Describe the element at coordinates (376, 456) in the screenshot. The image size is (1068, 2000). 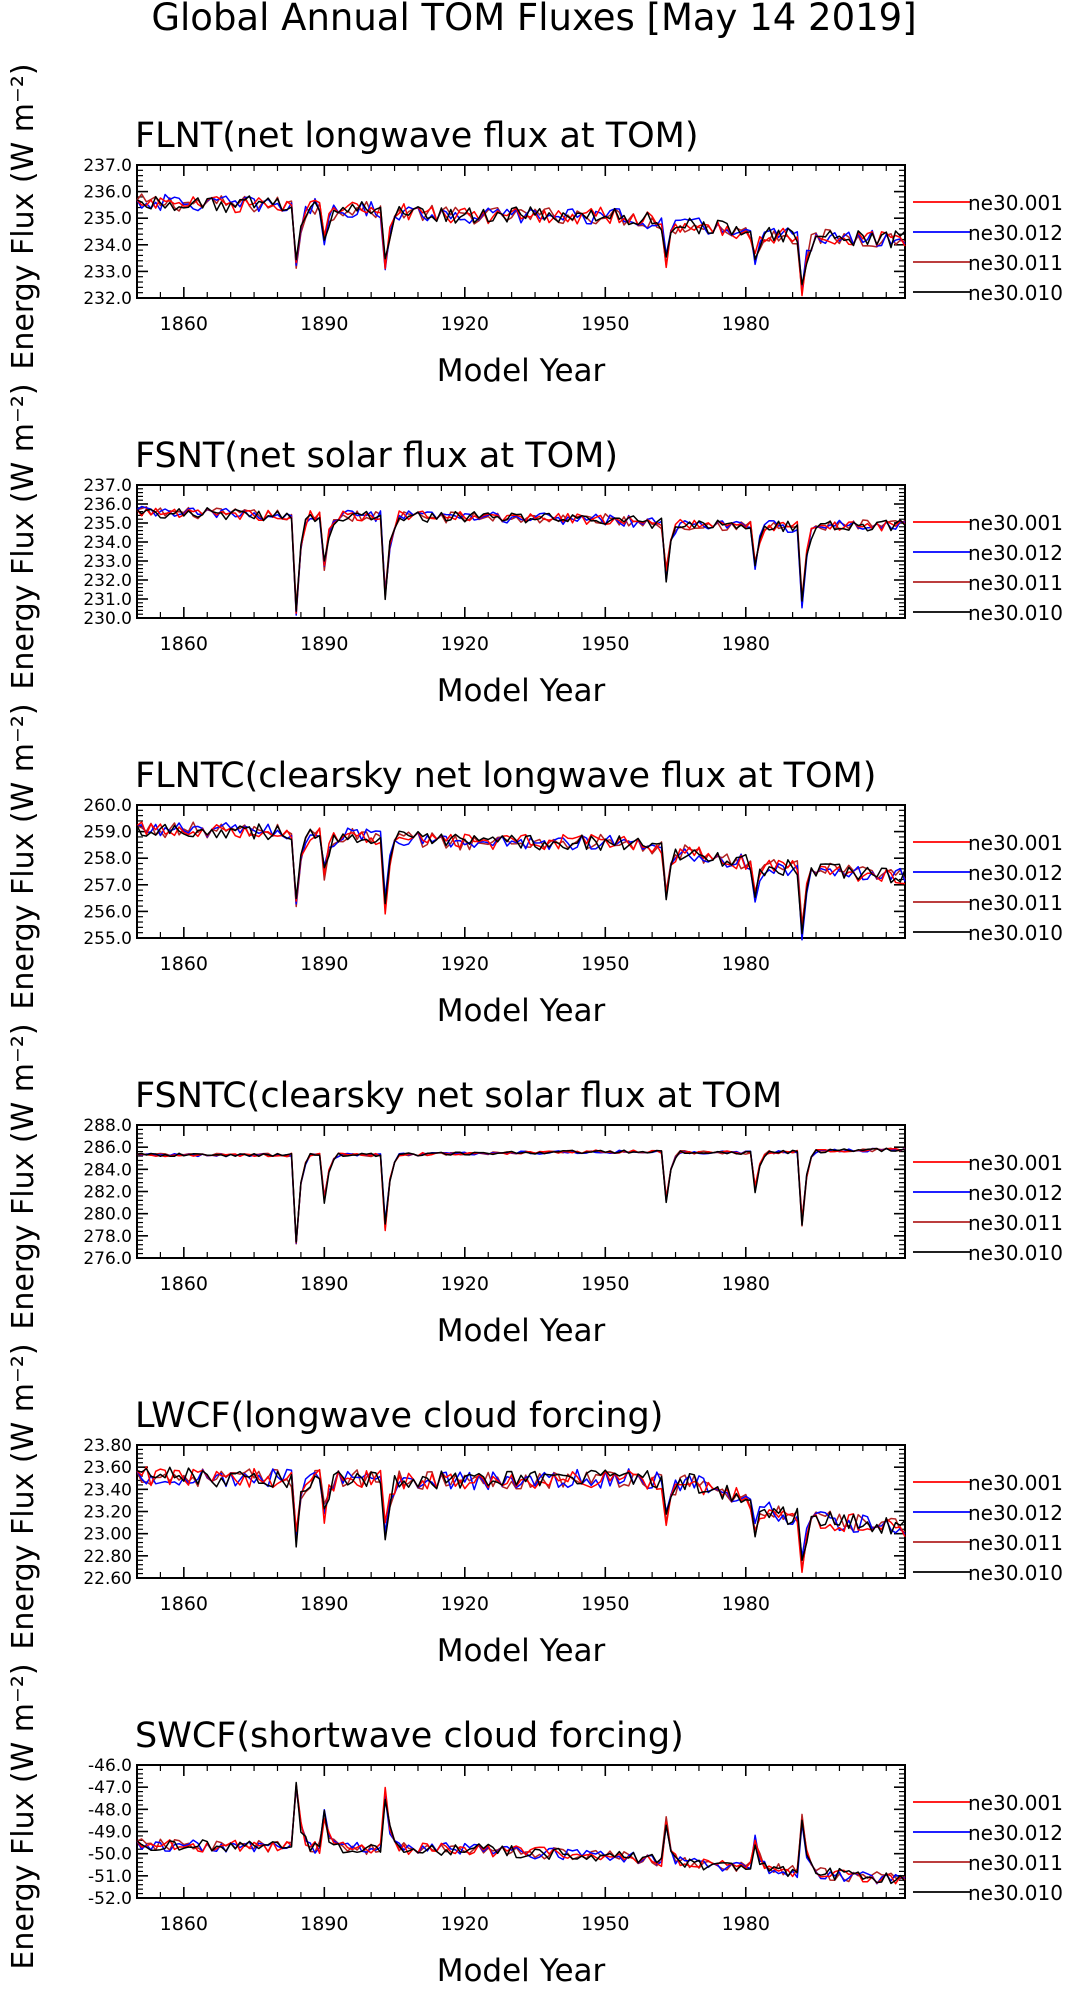
I see `panel-title: FSNT(net solar flux at TOM)` at that location.